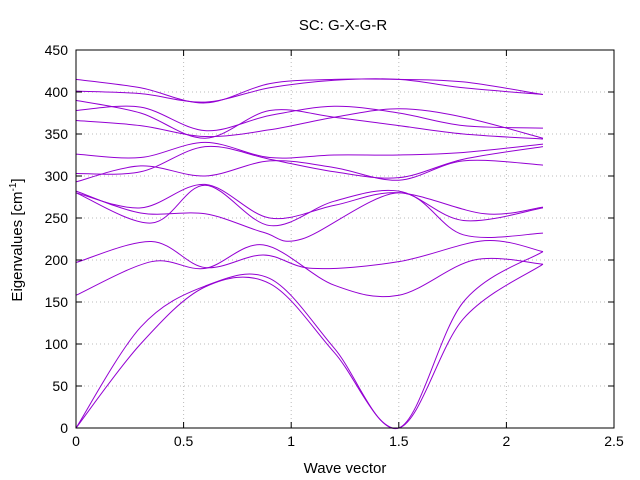 The width and height of the screenshot is (640, 480). Describe the element at coordinates (64, 428) in the screenshot. I see `y-tick-label: 0` at that location.